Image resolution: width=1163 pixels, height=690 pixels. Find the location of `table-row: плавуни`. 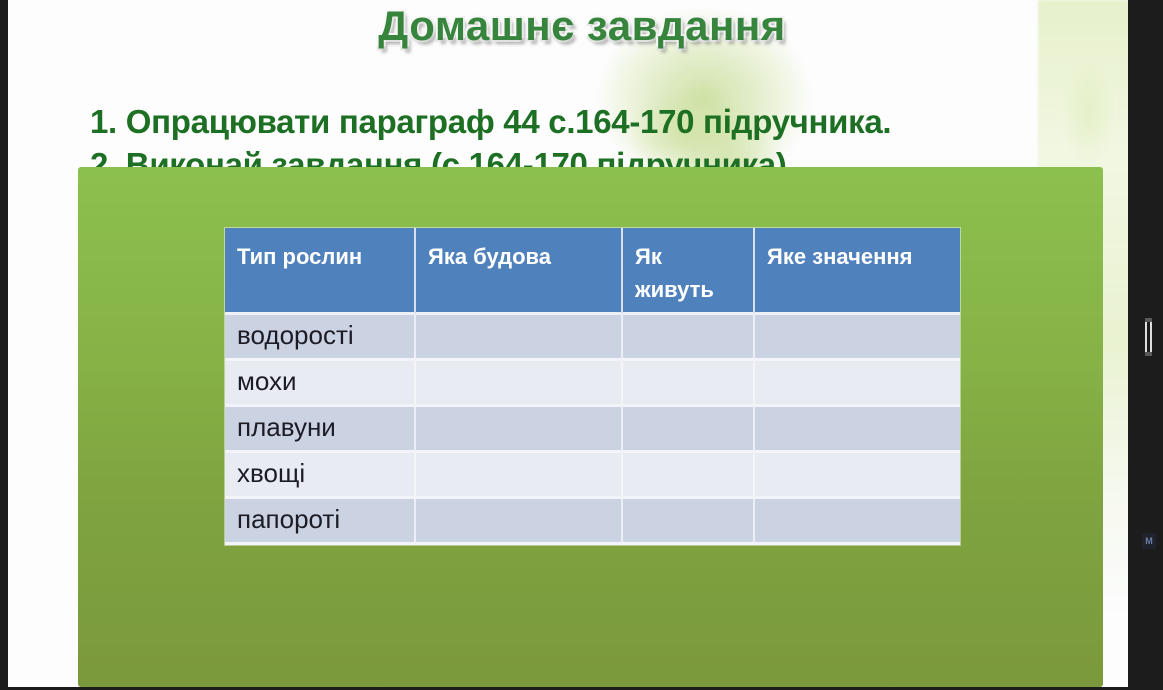

table-row: плавуни is located at coordinates (592, 430).